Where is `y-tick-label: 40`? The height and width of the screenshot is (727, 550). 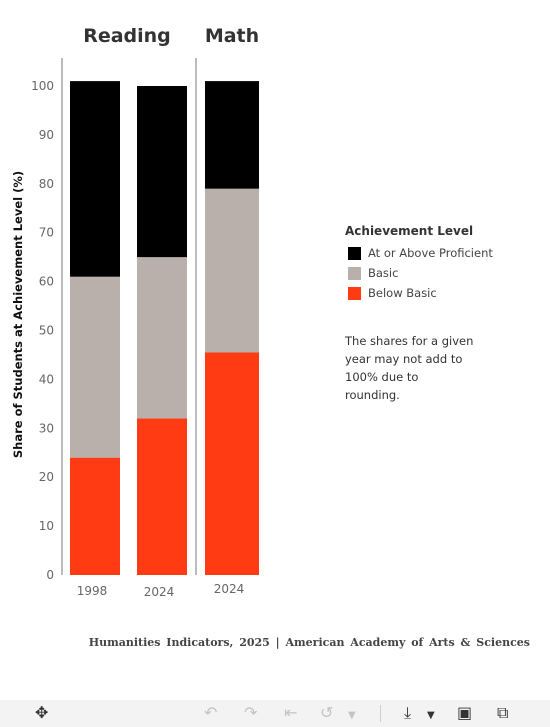 y-tick-label: 40 is located at coordinates (46, 379).